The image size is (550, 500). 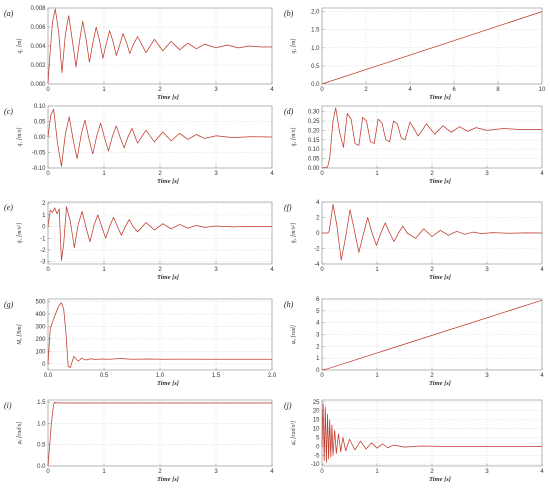 What do you see at coordinates (272, 376) in the screenshot?
I see `x-tick-label: 2.0` at bounding box center [272, 376].